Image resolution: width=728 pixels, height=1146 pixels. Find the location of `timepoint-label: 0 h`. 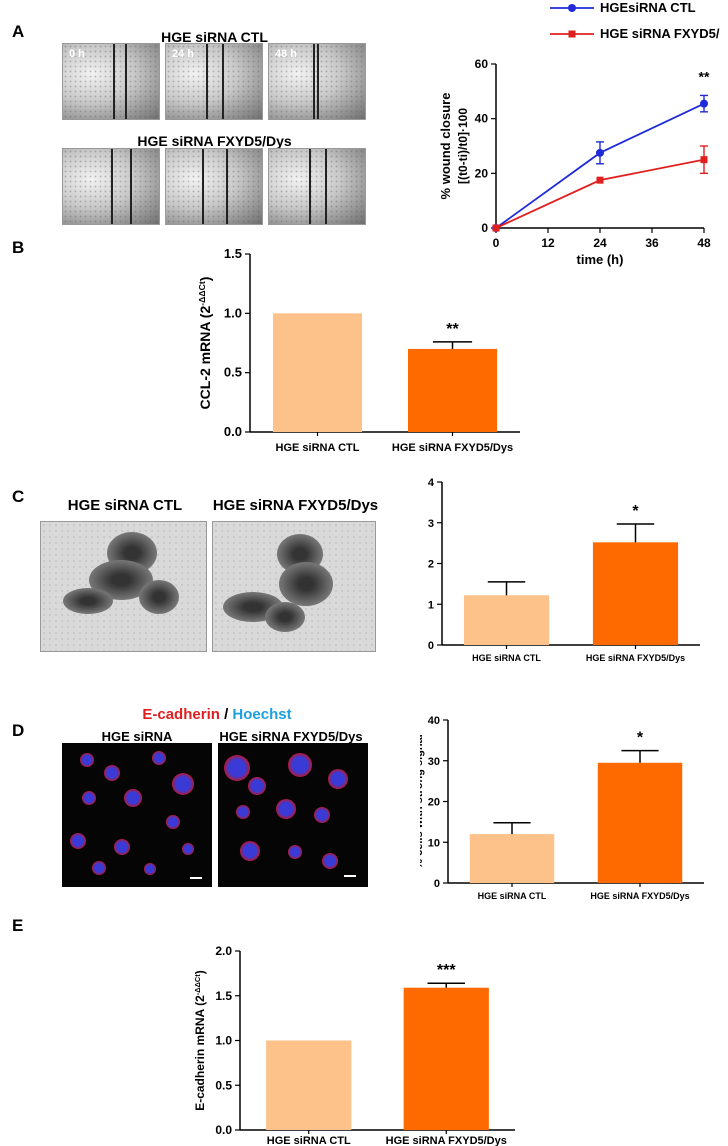

timepoint-label: 0 h is located at coordinates (77, 54).